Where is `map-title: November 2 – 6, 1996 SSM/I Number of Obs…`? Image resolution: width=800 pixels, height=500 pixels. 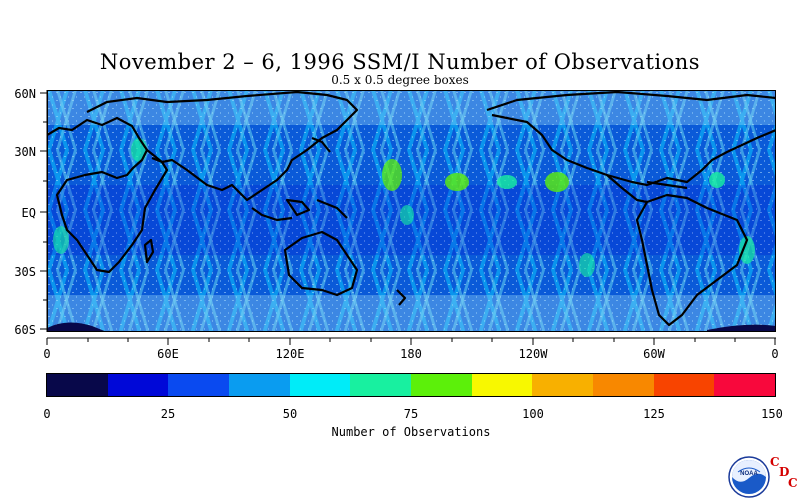 map-title: November 2 – 6, 1996 SSM/I Number of Obs… is located at coordinates (400, 62).